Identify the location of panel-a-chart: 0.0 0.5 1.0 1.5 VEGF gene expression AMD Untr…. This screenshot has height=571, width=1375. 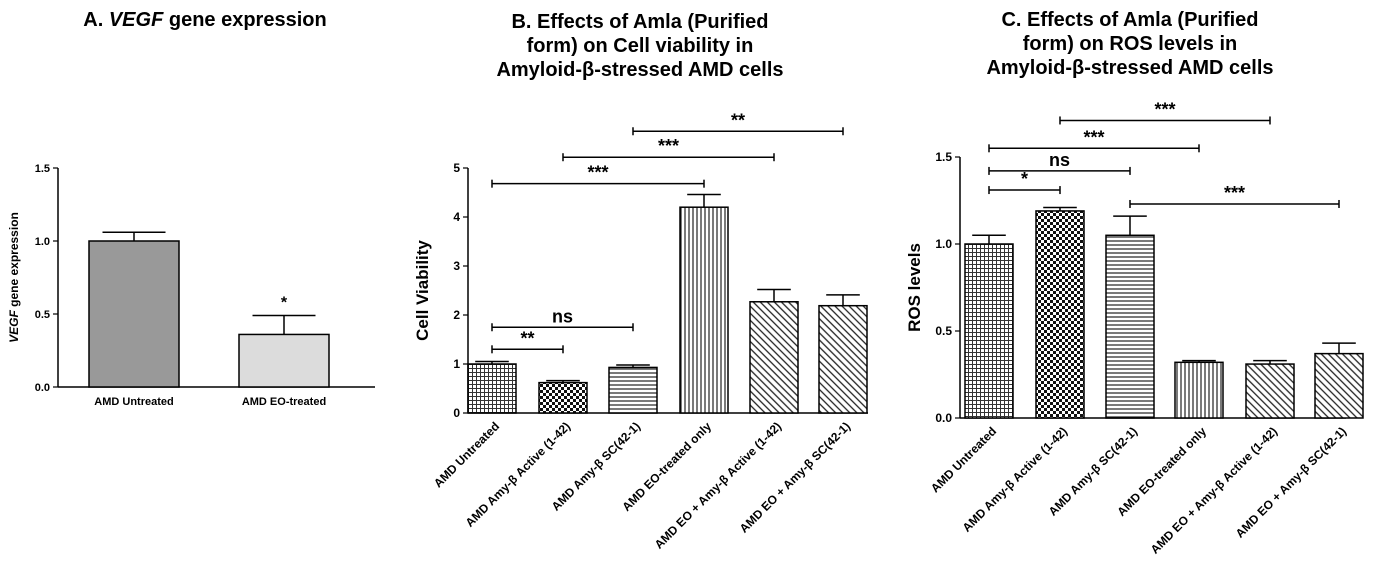
(191, 285).